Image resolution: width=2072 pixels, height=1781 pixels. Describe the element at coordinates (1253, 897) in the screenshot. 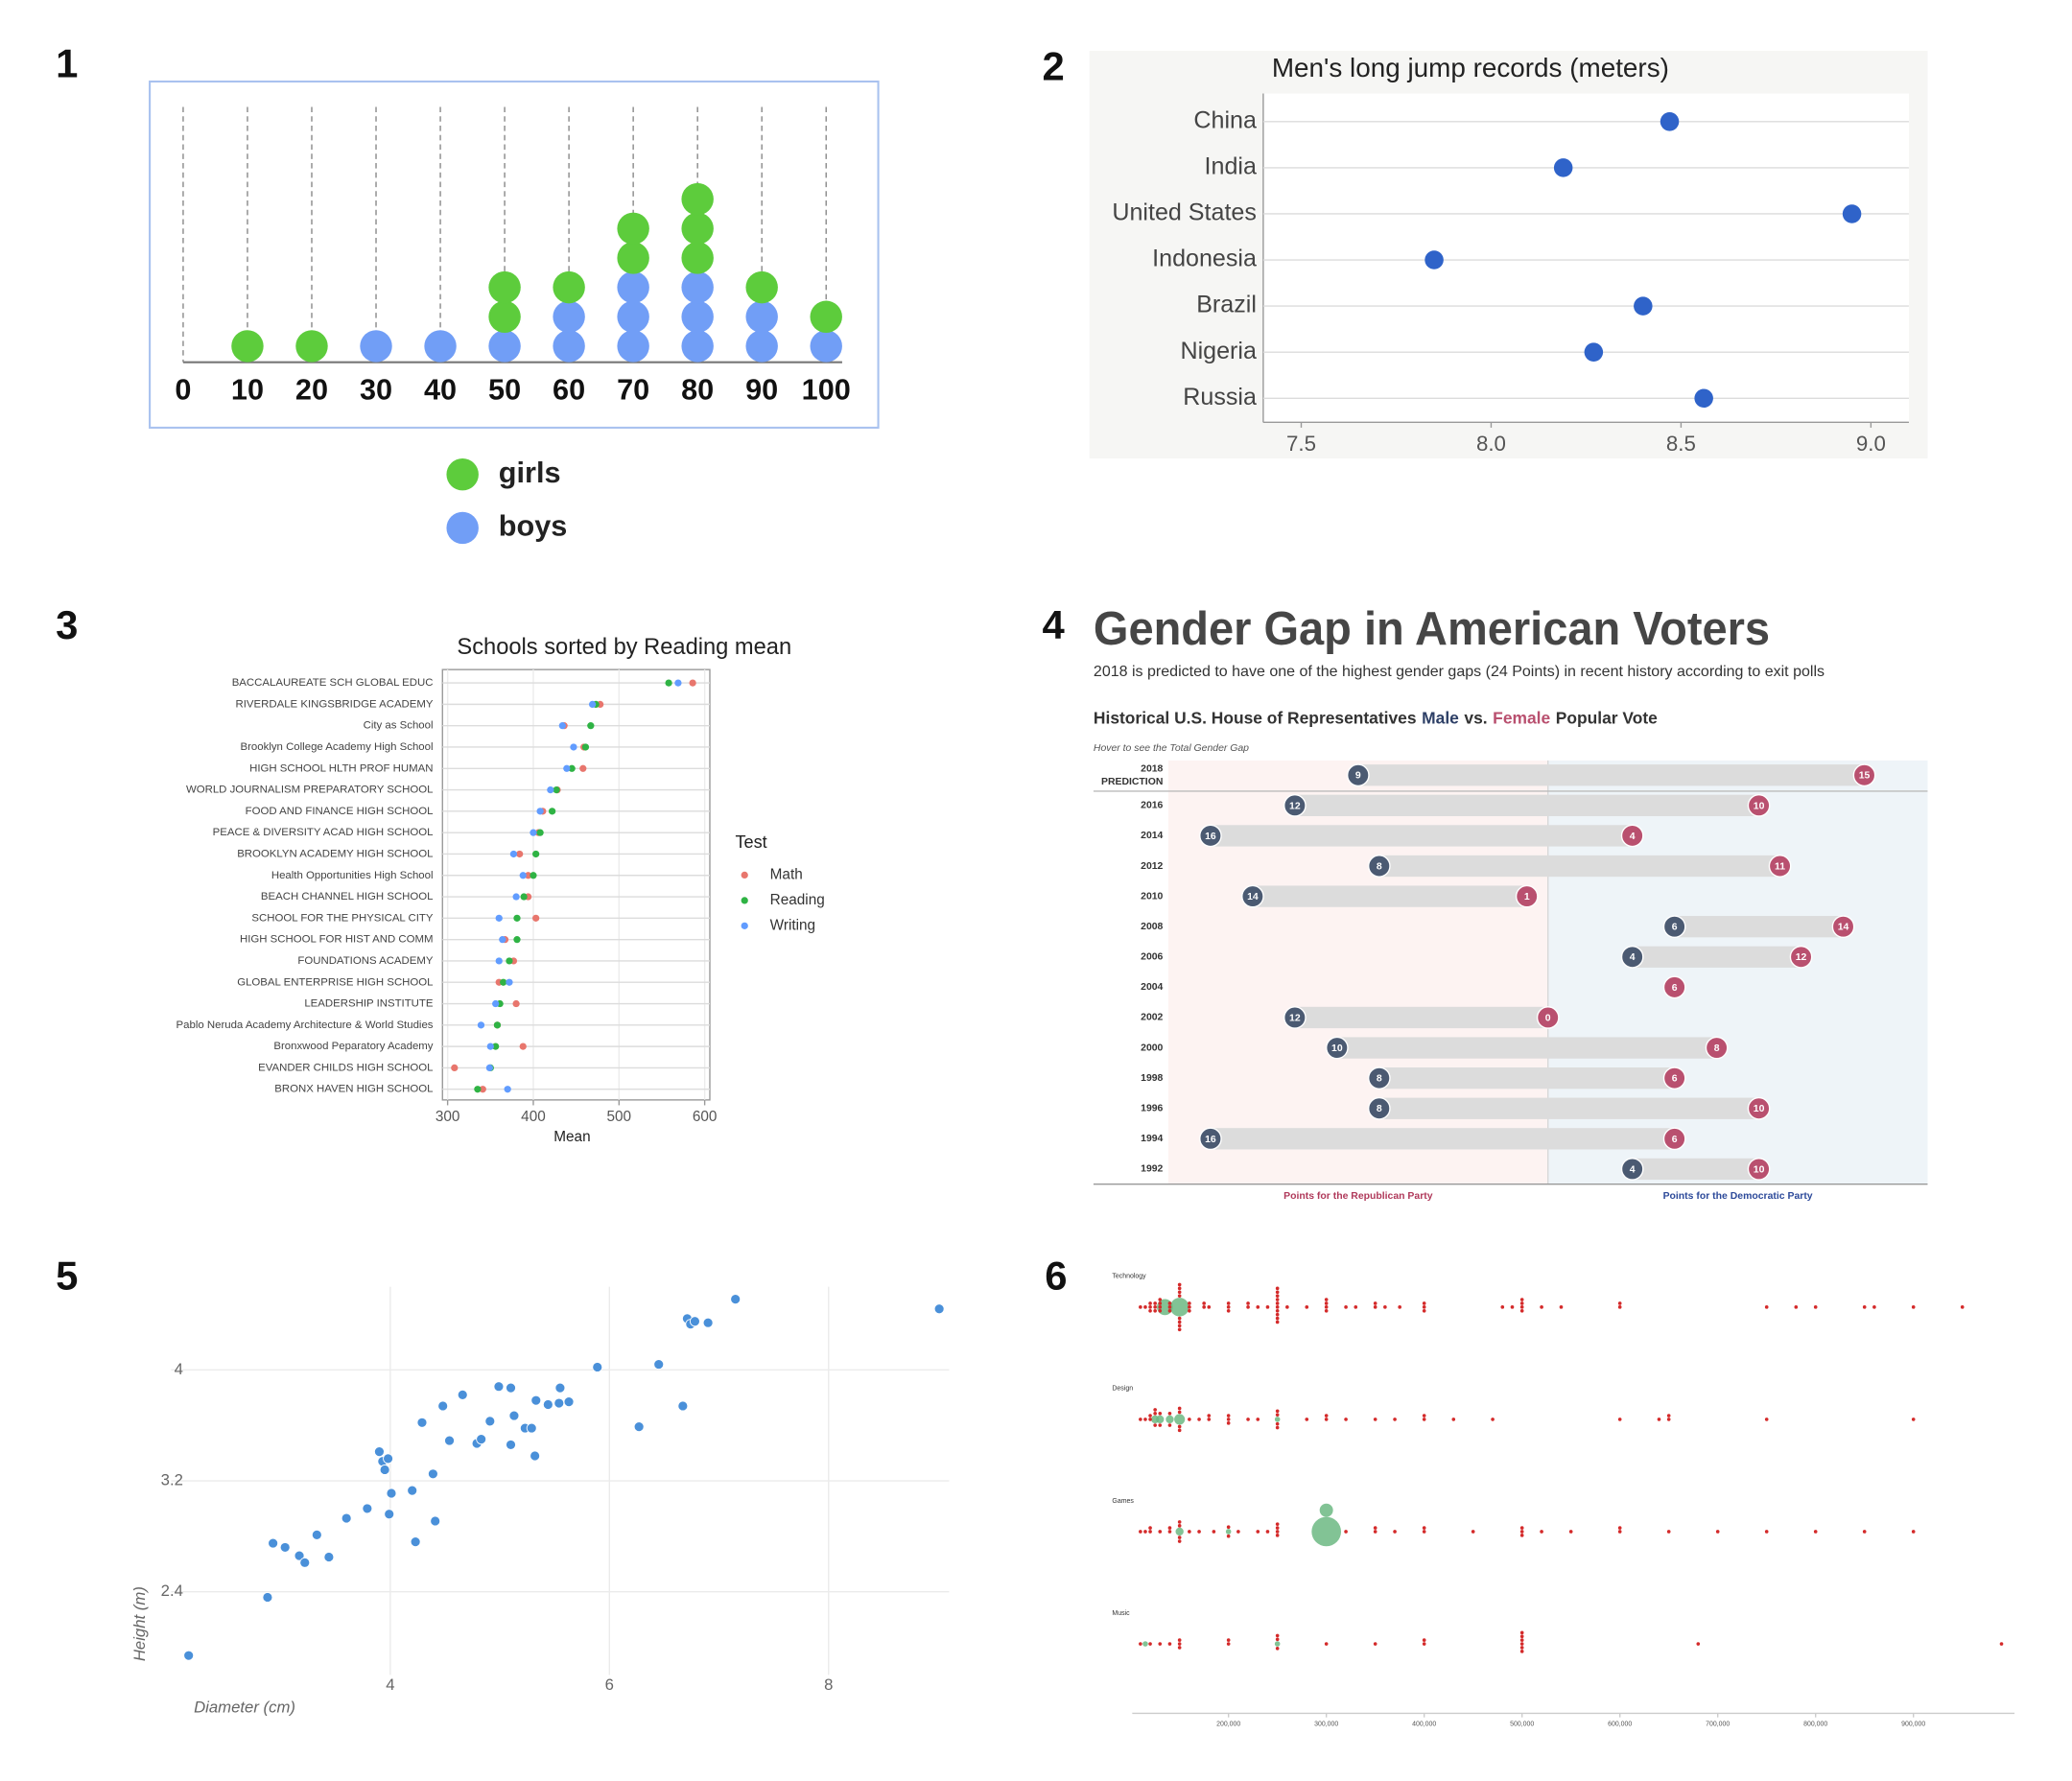

I see `value-label: 14` at that location.